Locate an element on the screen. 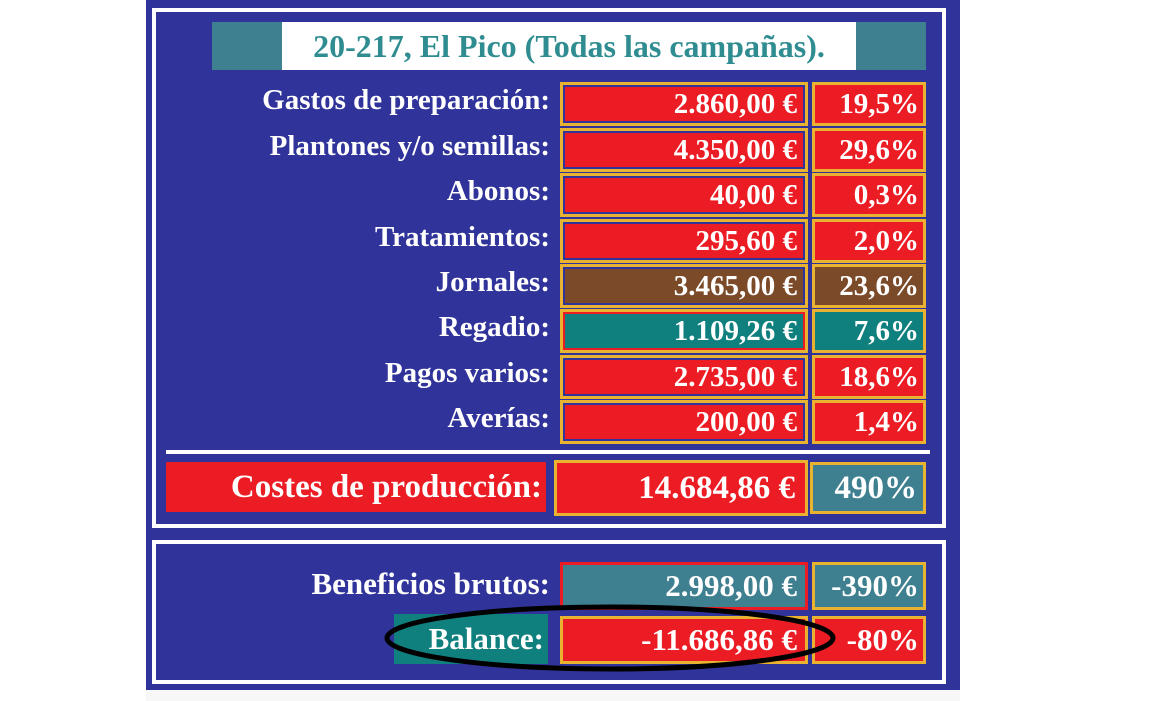 The height and width of the screenshot is (701, 1152). row-label: Tratamientos: is located at coordinates (462, 237).